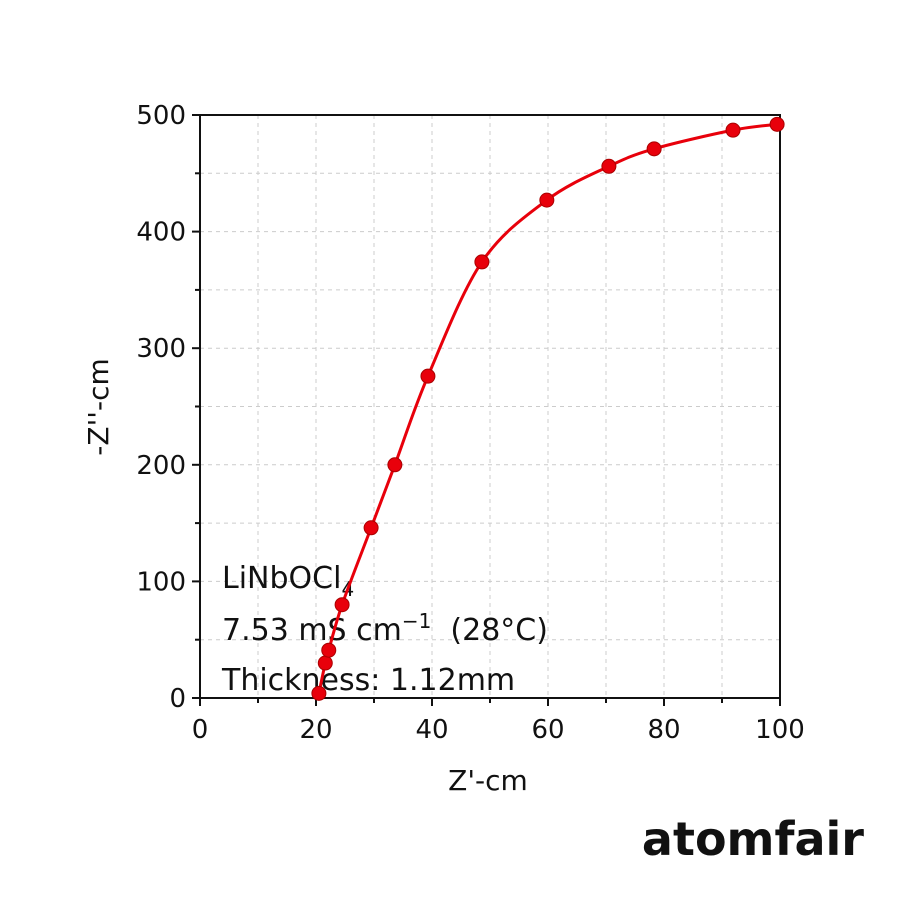 The height and width of the screenshot is (904, 900). Describe the element at coordinates (547, 730) in the screenshot. I see `x-tick-label: 60` at that location.